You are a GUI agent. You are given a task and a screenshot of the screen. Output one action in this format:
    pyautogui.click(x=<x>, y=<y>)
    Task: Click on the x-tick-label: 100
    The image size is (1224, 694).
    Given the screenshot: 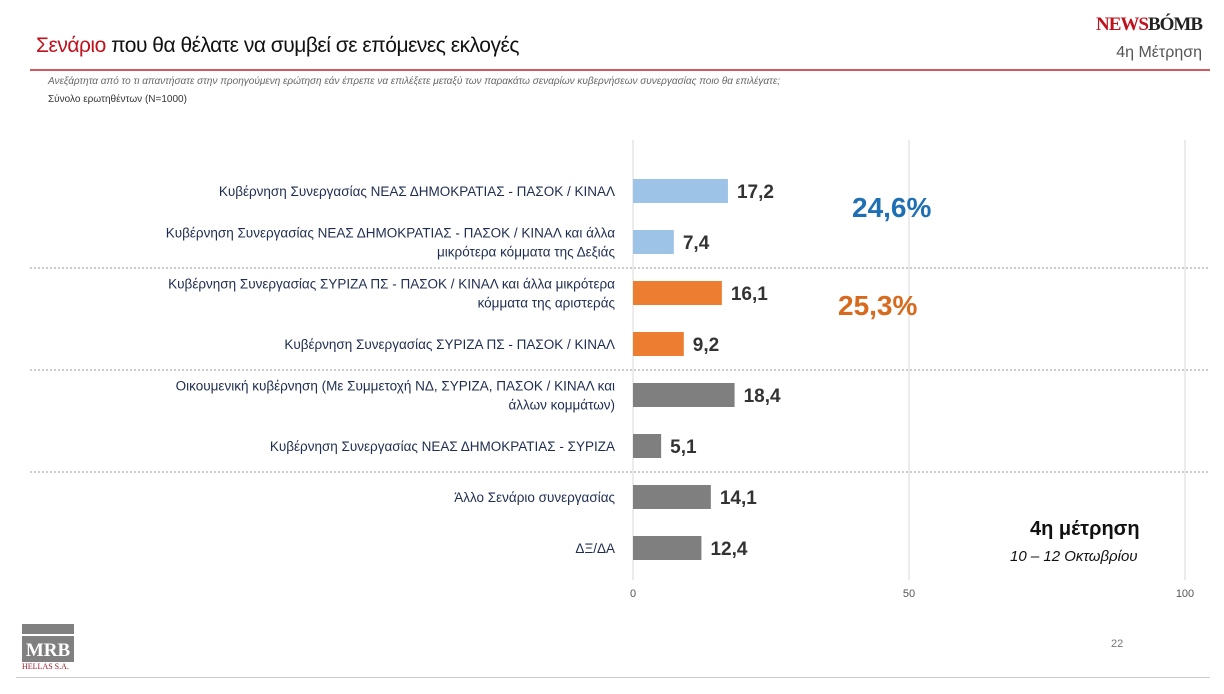 What is the action you would take?
    pyautogui.click(x=1185, y=594)
    